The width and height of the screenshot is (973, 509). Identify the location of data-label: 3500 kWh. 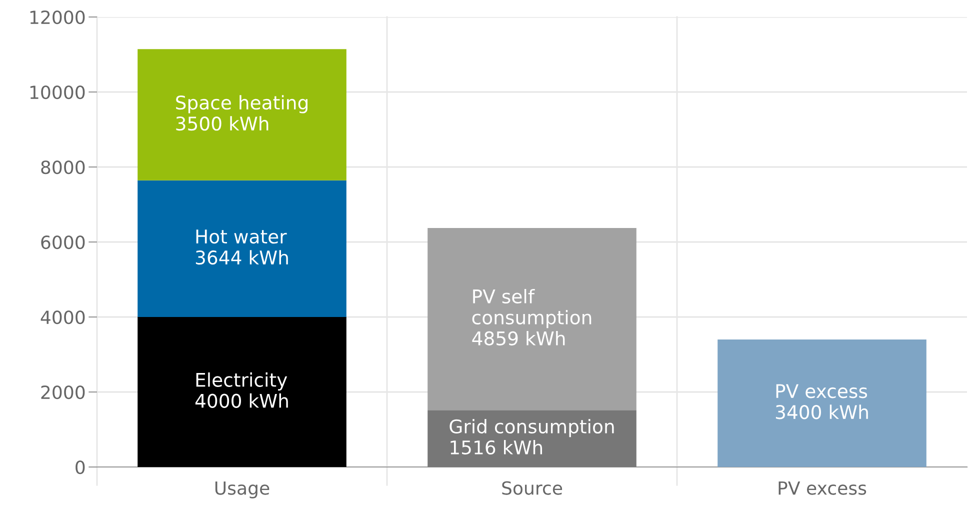
(222, 123).